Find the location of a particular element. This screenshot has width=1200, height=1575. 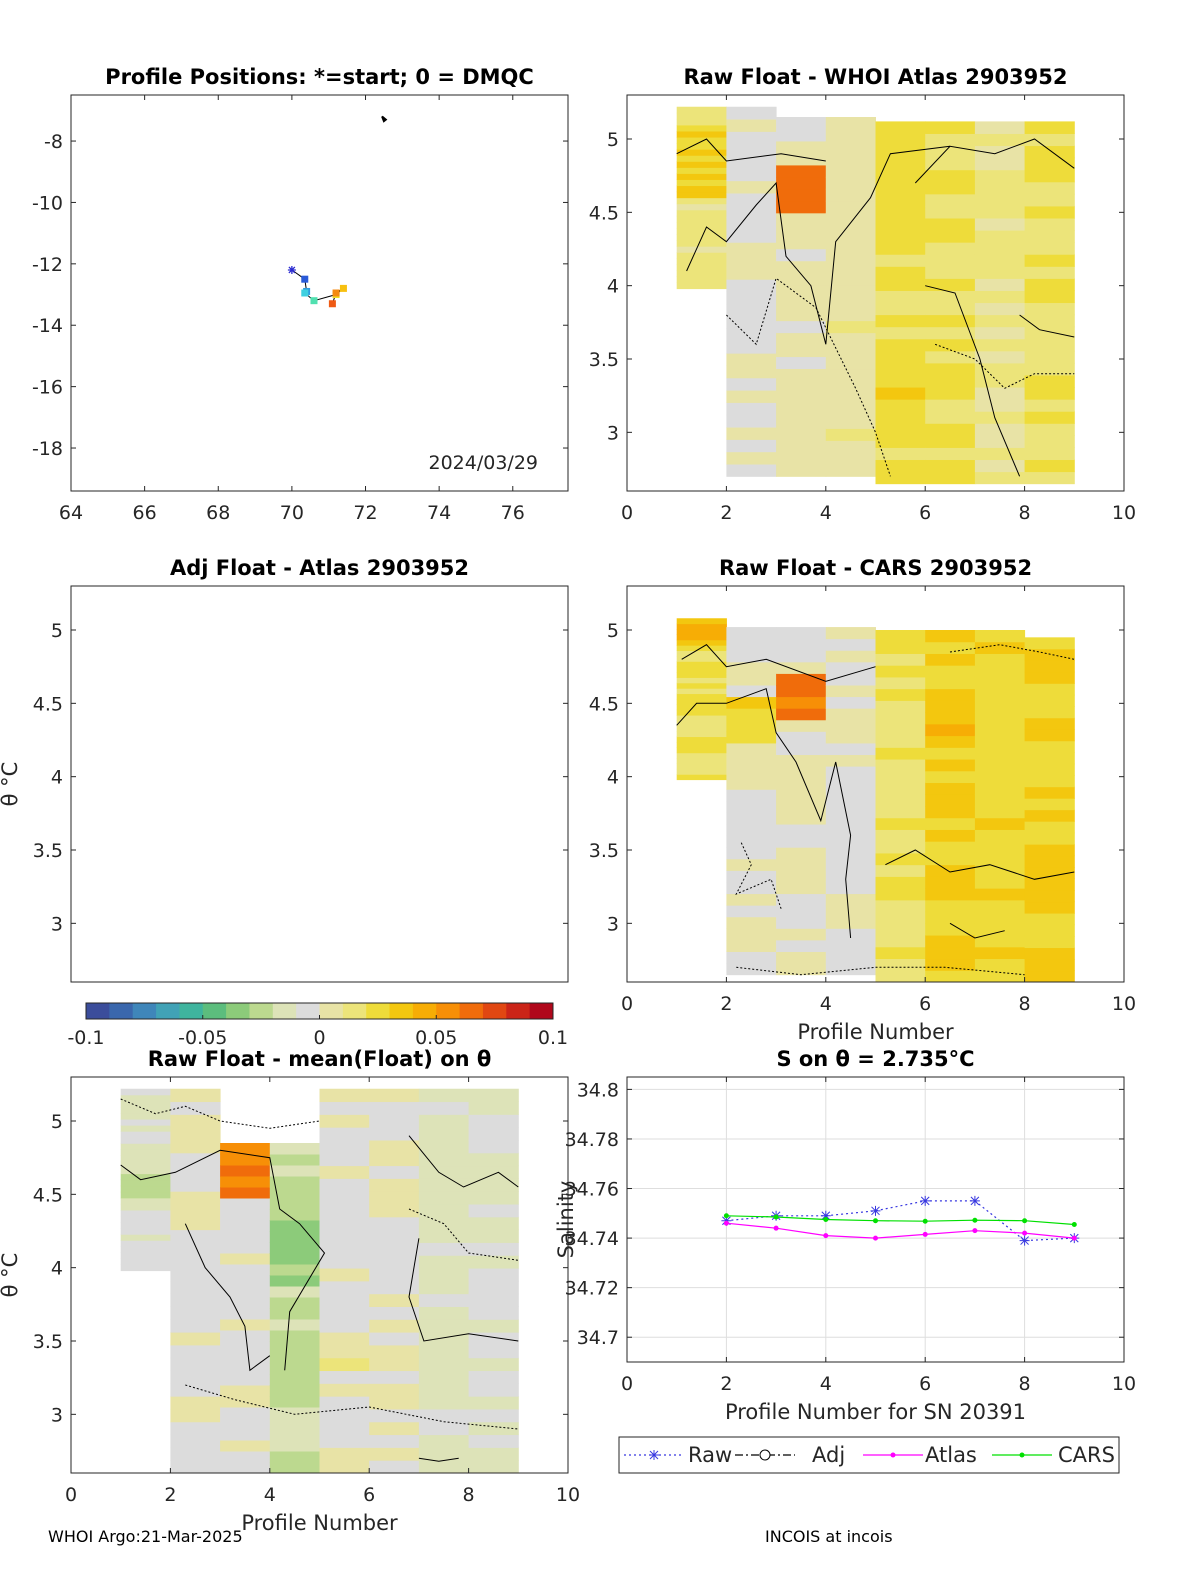

series-atlas is located at coordinates (900, 1230).